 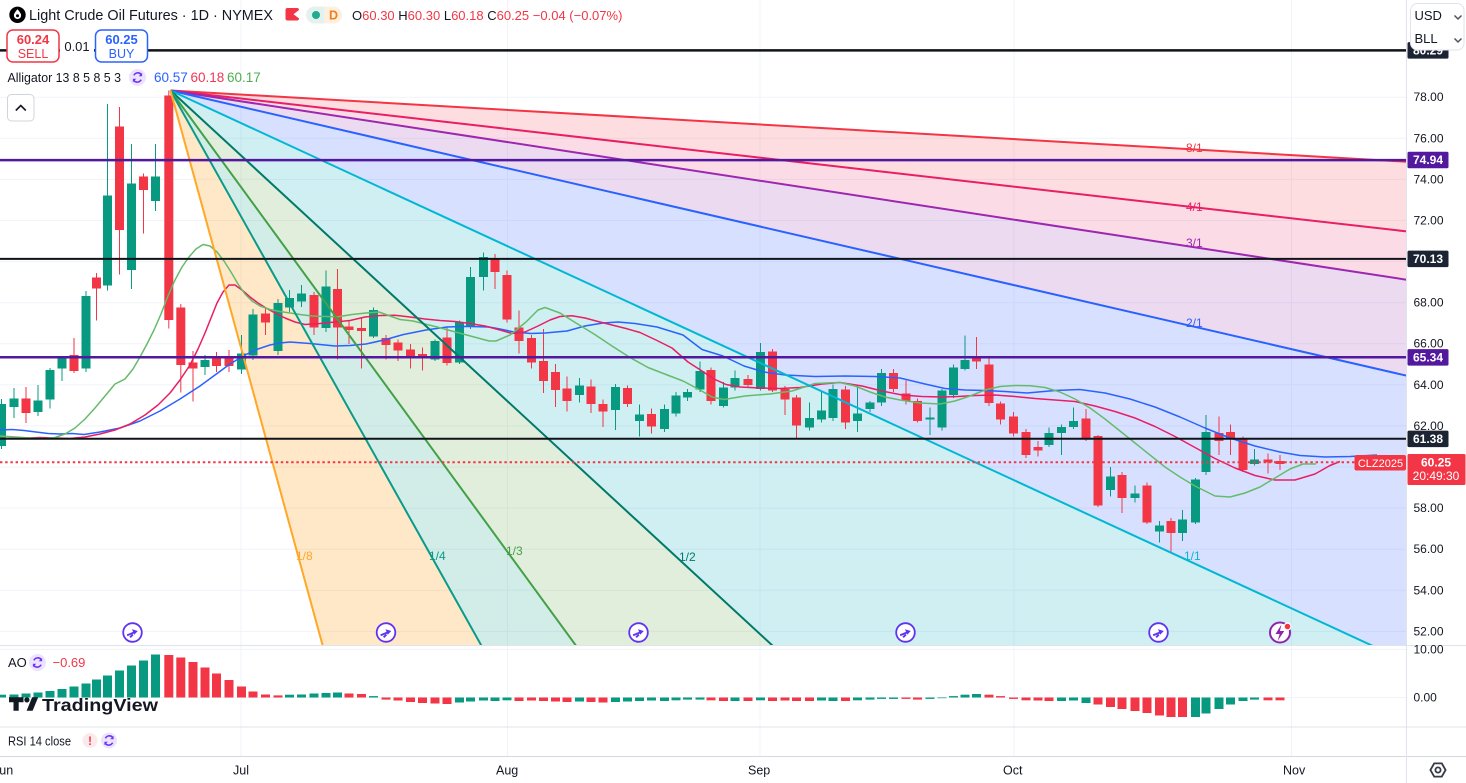 What do you see at coordinates (1013, 771) in the screenshot?
I see `svg-text: Oct` at bounding box center [1013, 771].